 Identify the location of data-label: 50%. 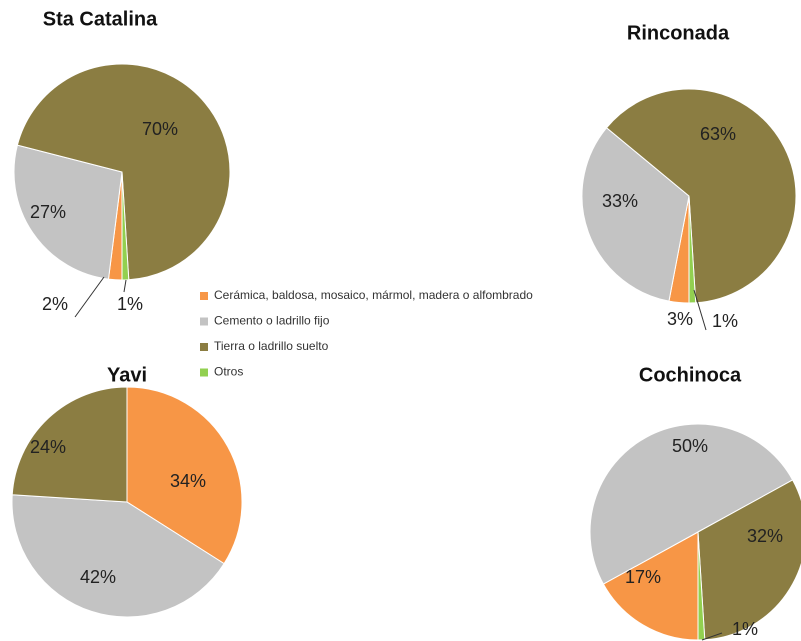
(690, 446).